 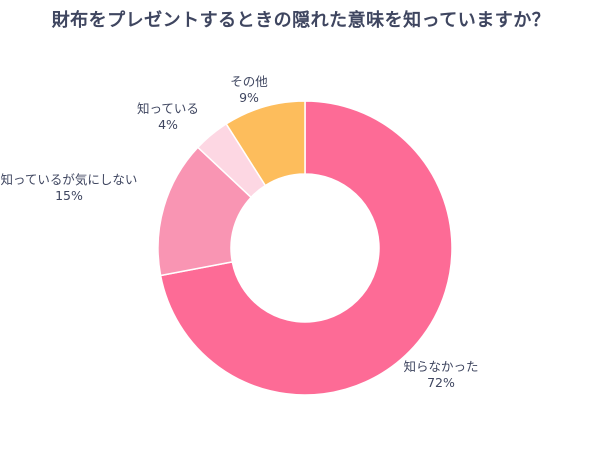 I want to click on slice-value-other: 9%, so click(x=249, y=97).